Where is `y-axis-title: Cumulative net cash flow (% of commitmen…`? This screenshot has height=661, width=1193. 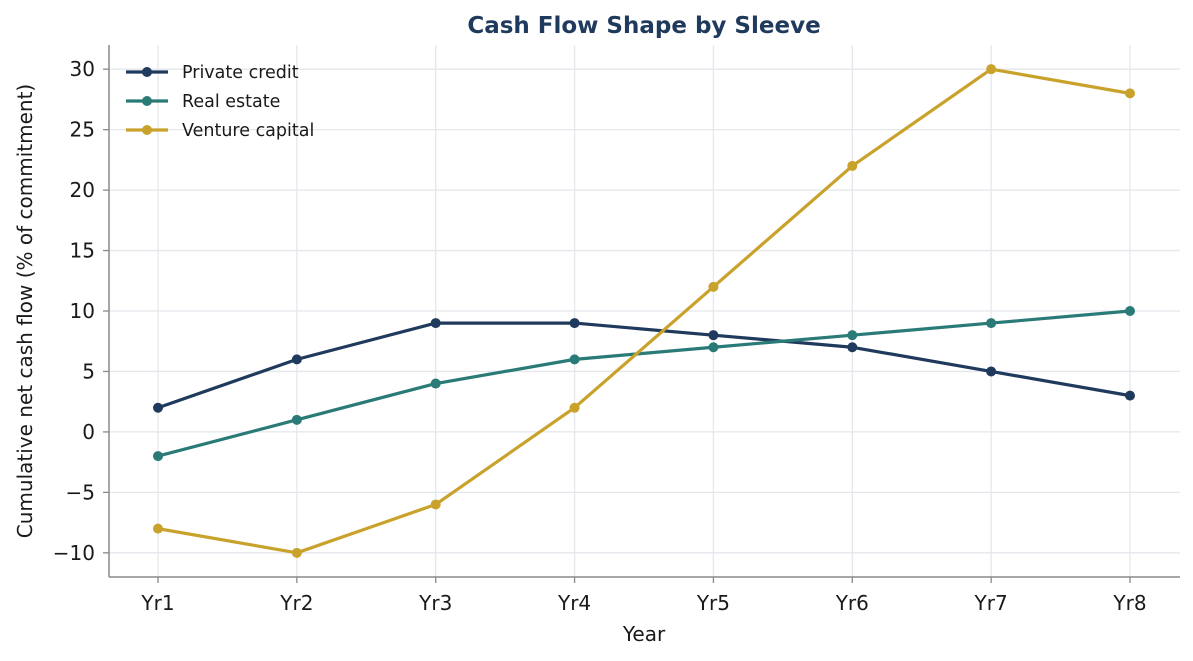
y-axis-title: Cumulative net cash flow (% of commitmen… is located at coordinates (25, 311).